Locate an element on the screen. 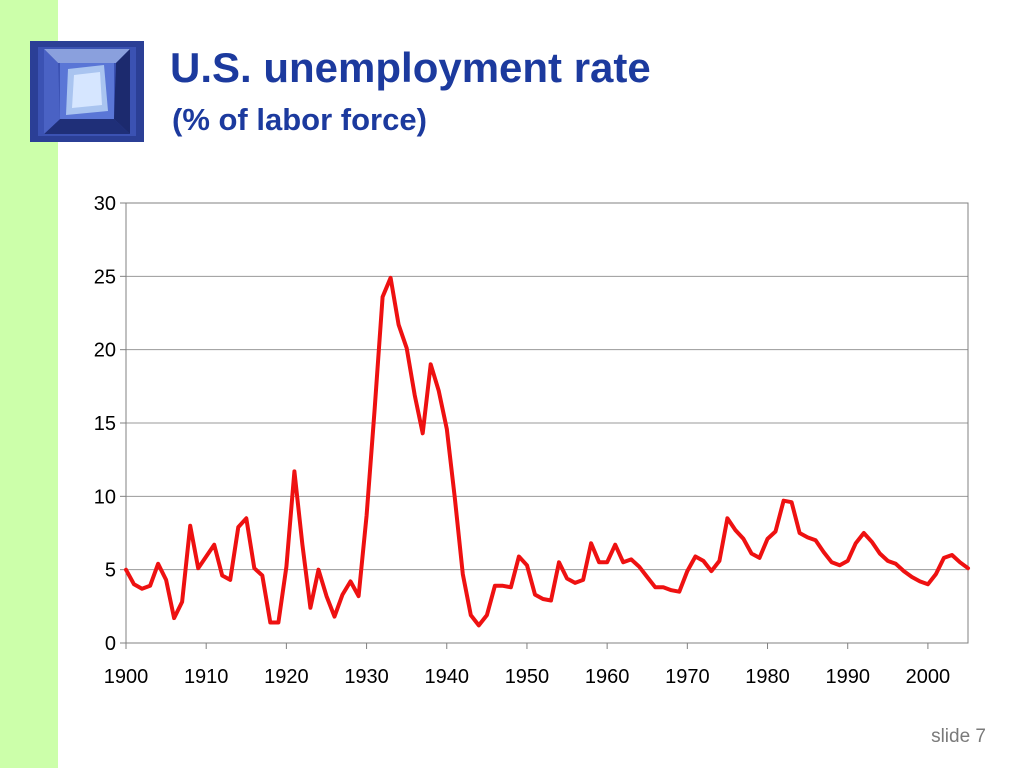 The height and width of the screenshot is (768, 1024). x-tick-label: 1900 is located at coordinates (126, 677).